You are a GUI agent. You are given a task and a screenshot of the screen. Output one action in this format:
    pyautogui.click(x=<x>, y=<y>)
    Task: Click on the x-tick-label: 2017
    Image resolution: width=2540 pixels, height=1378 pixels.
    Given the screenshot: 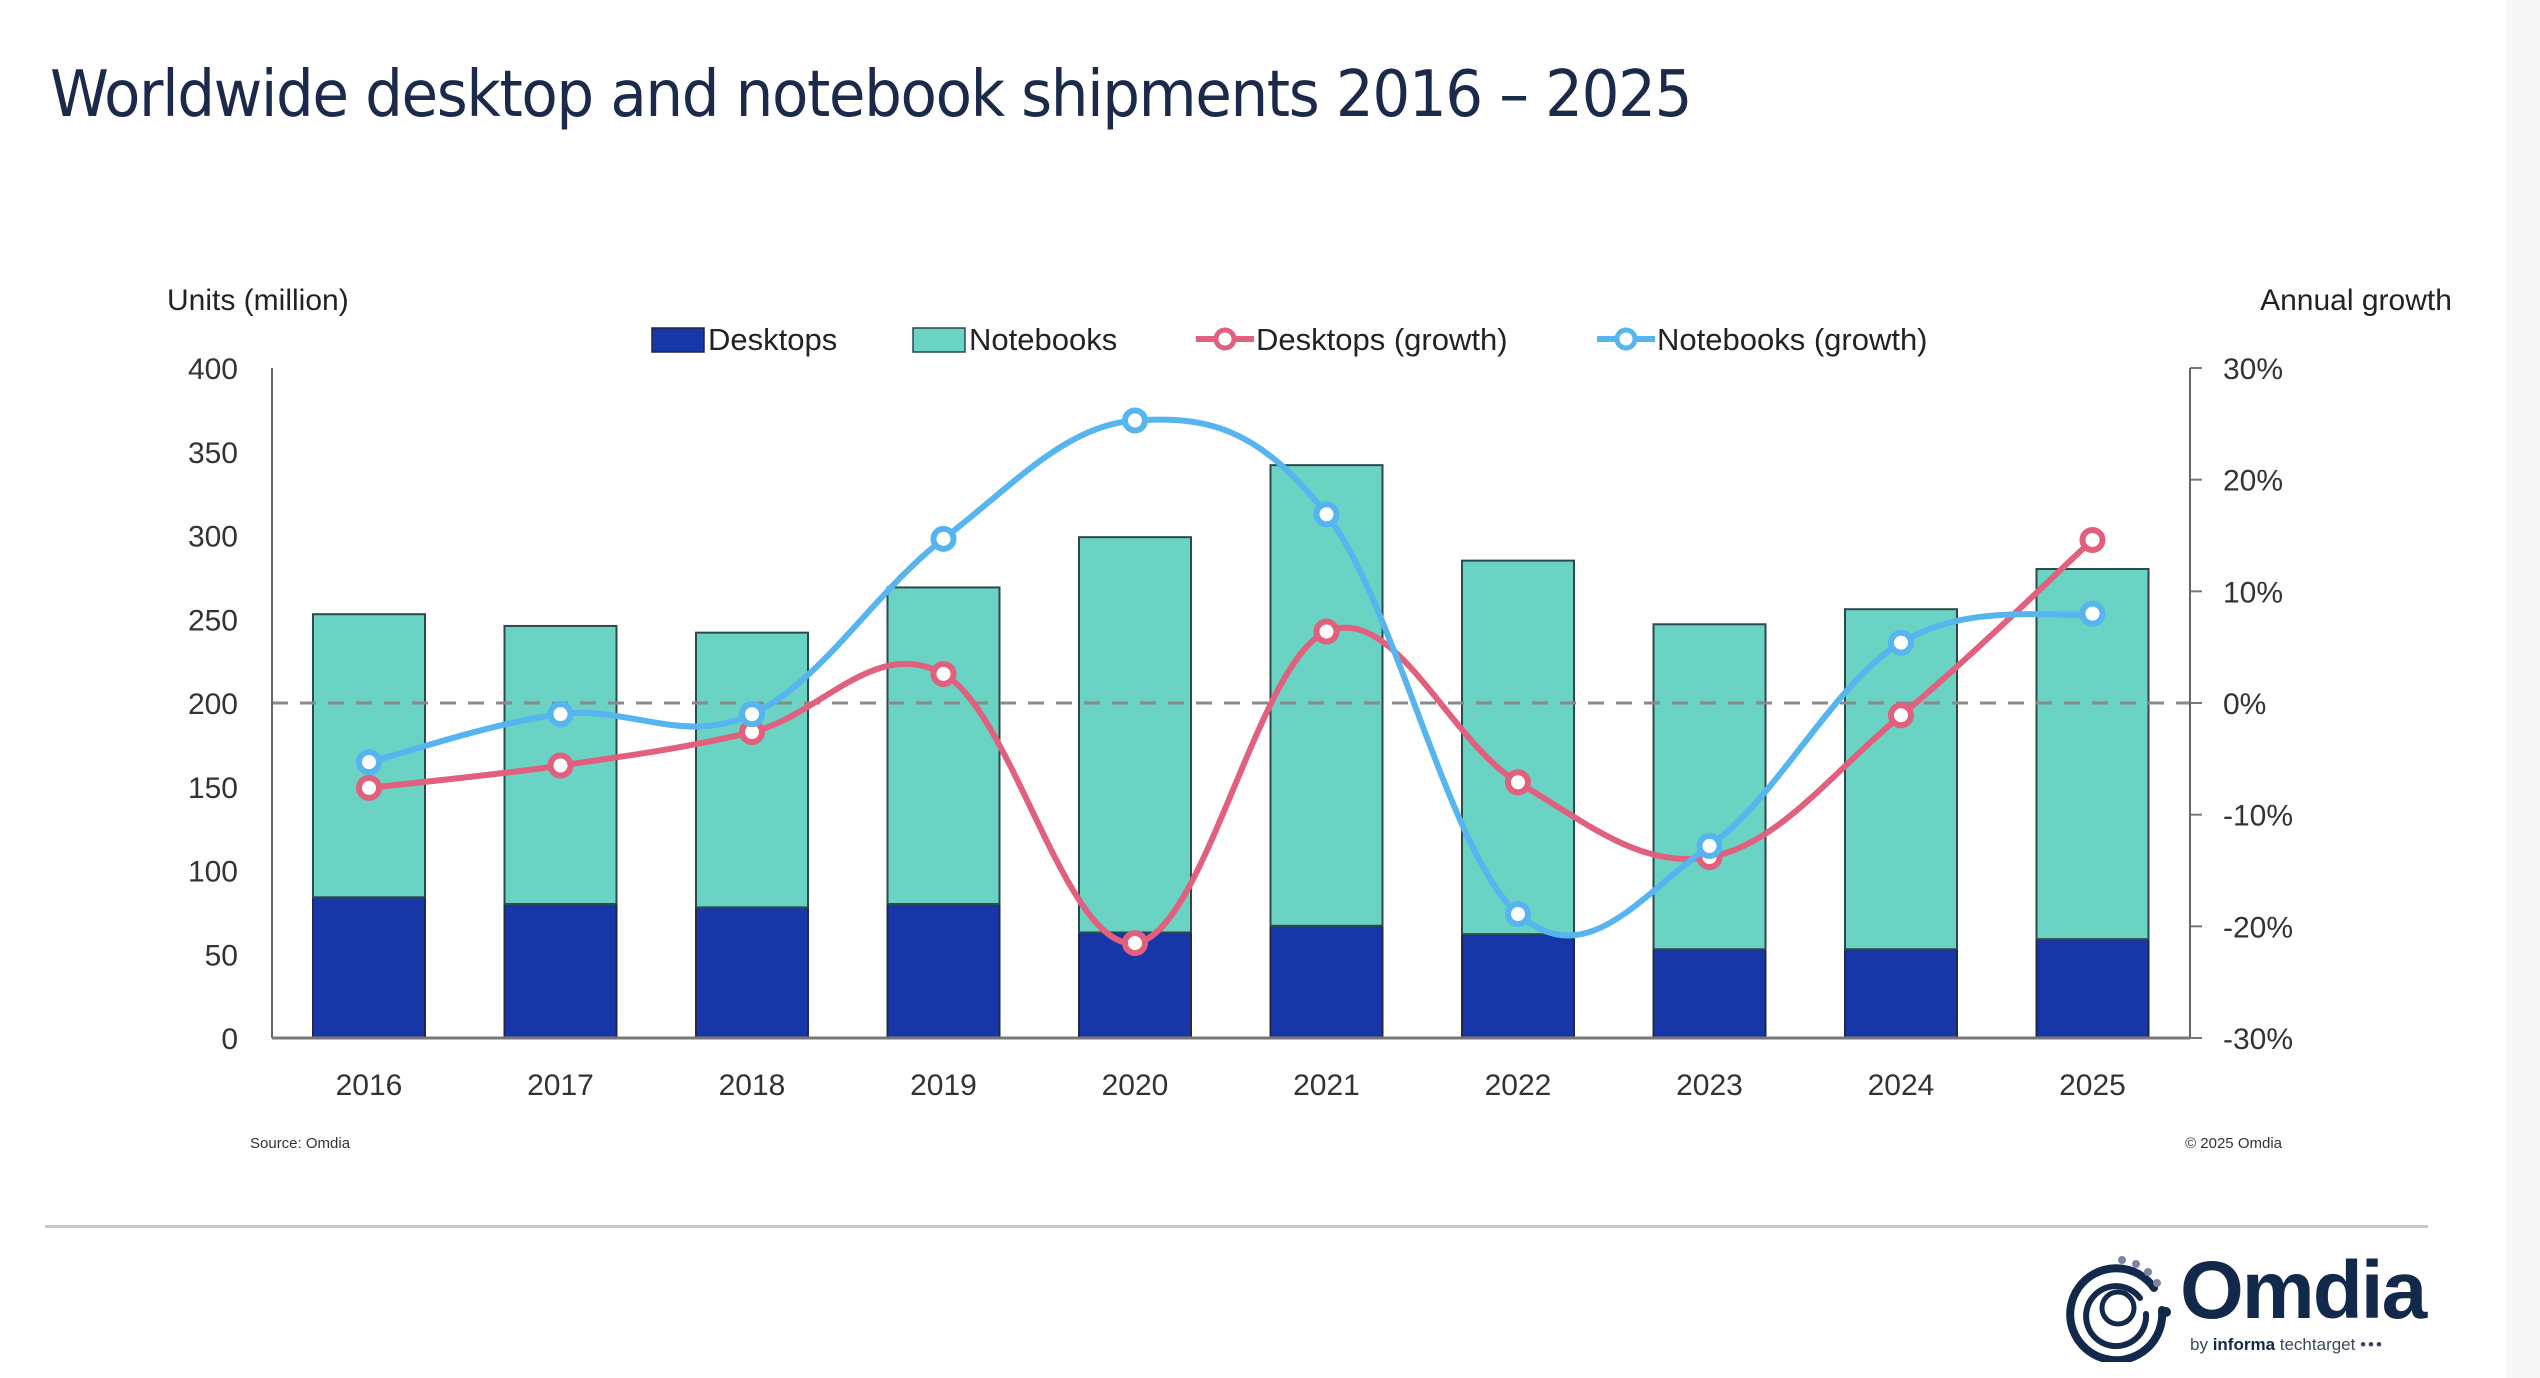 What is the action you would take?
    pyautogui.click(x=560, y=1085)
    